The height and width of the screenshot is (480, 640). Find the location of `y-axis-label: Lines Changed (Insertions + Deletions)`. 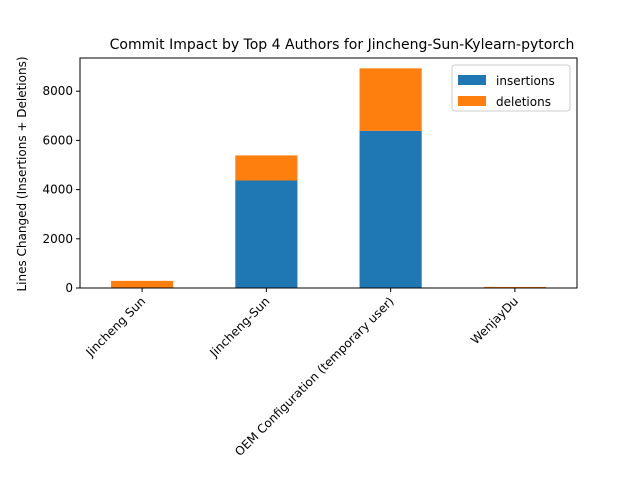

y-axis-label: Lines Changed (Insertions + Deletions) is located at coordinates (22, 173).